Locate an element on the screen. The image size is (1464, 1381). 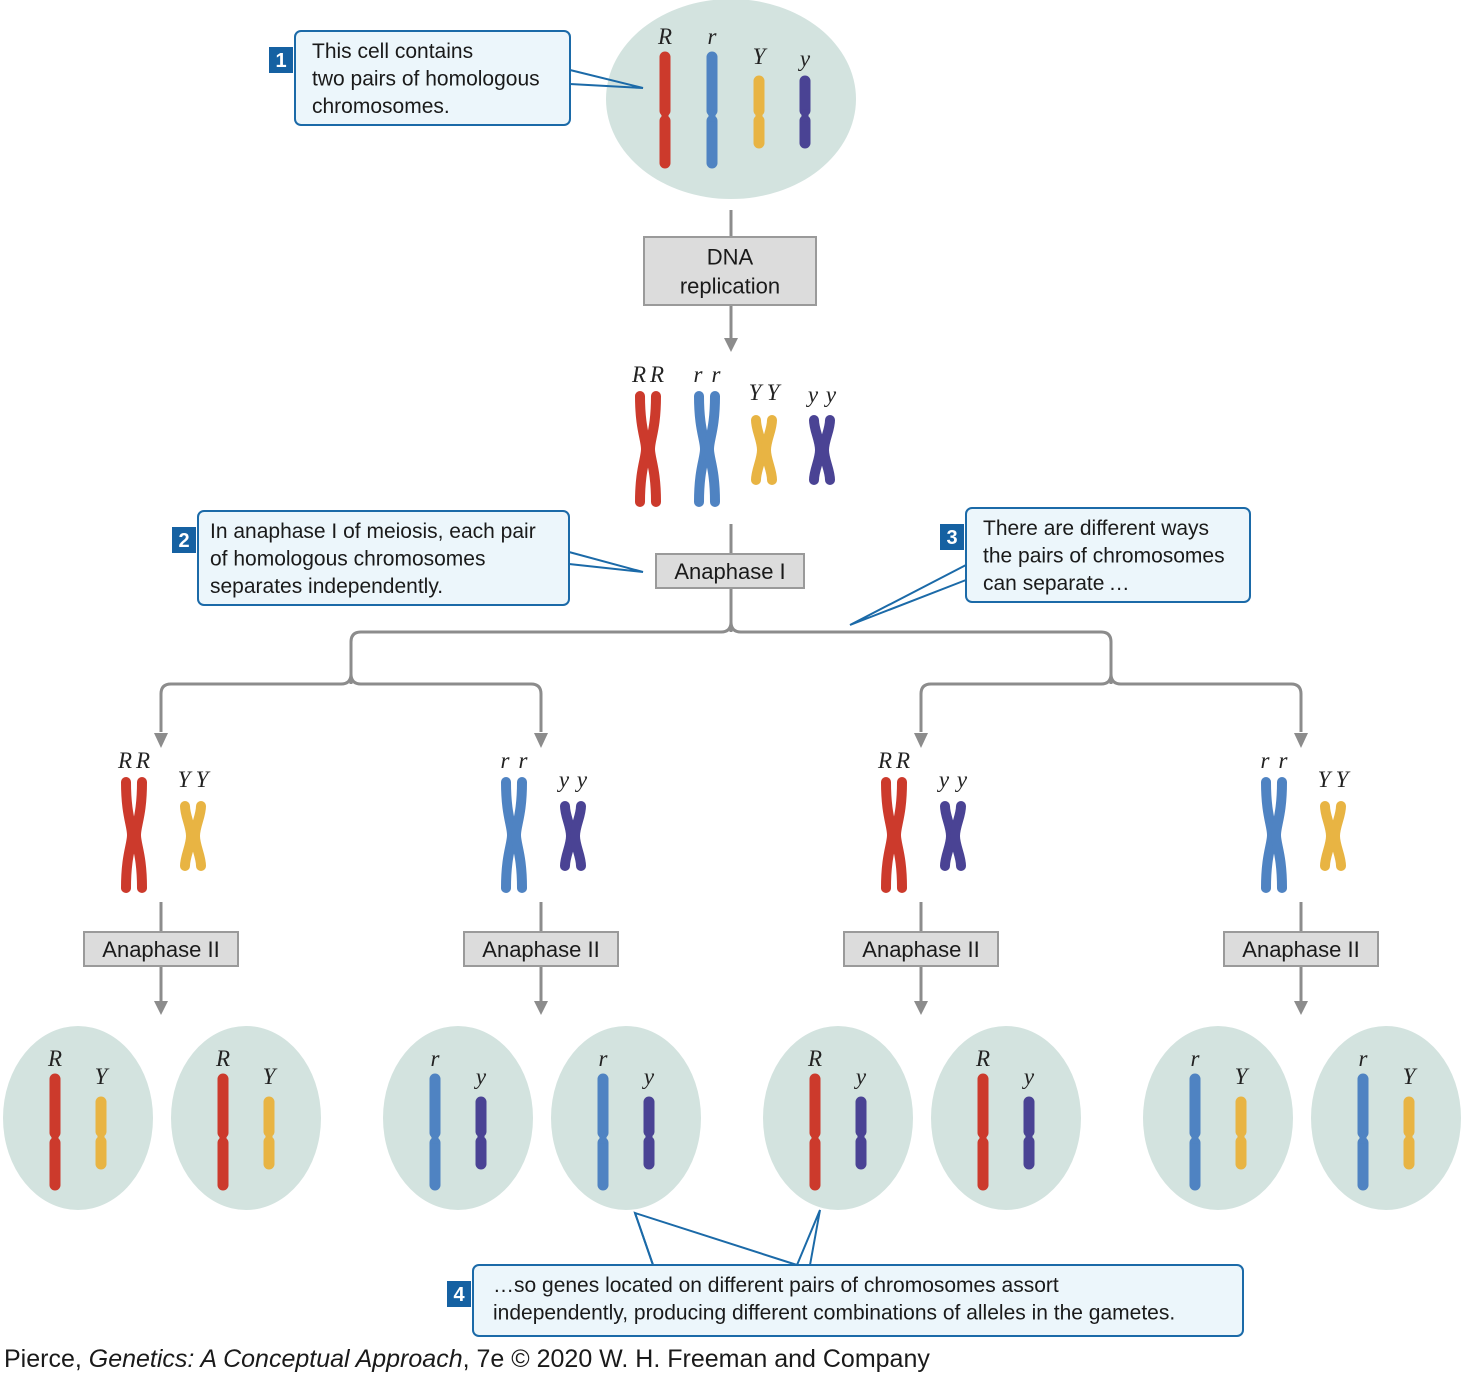
dna-replication-step-label: replication is located at coordinates (730, 286).